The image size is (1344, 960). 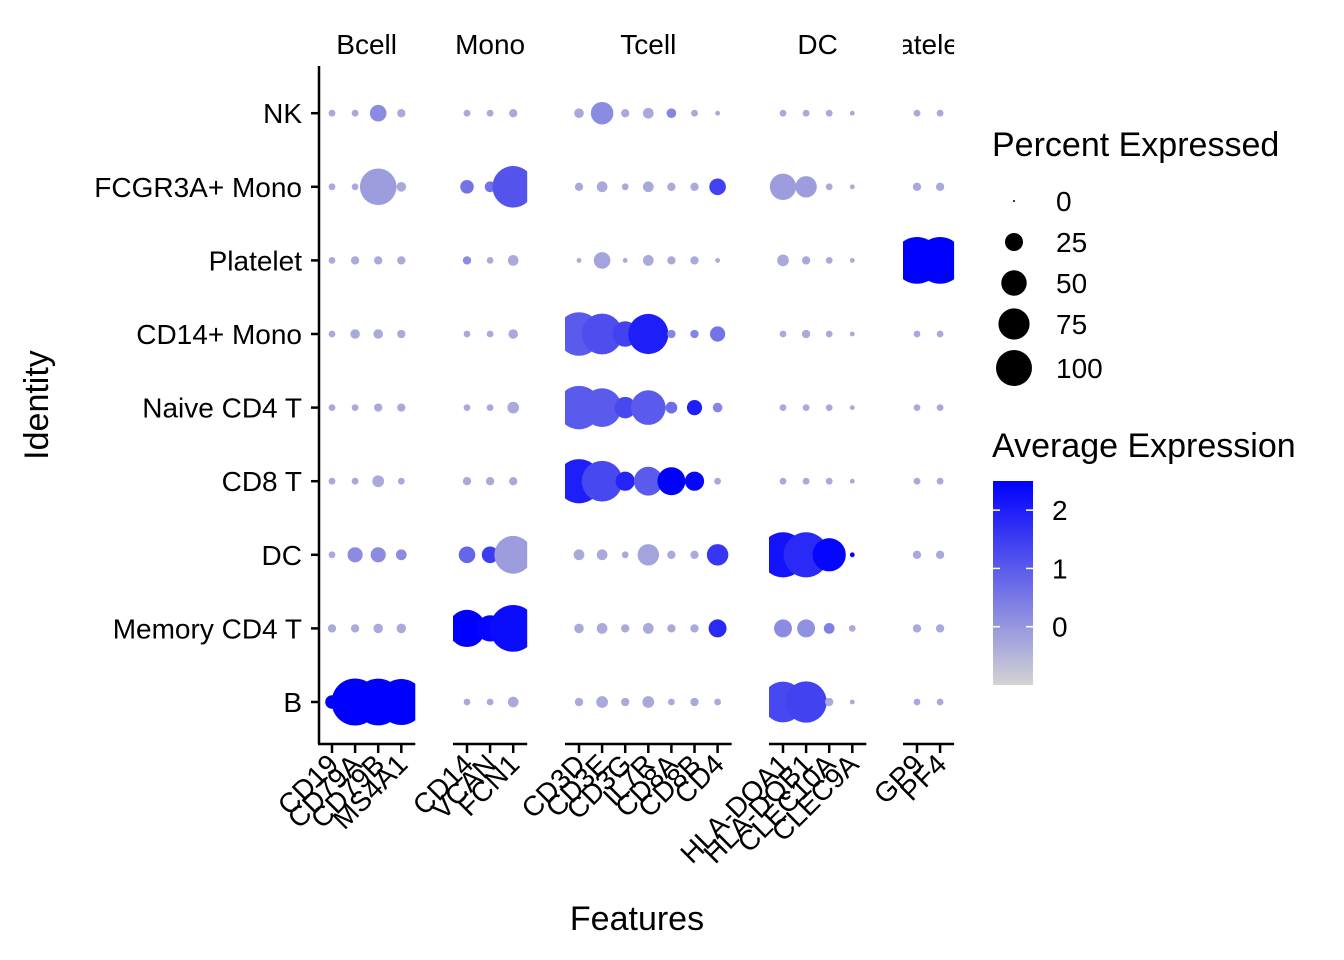 What do you see at coordinates (829, 260) in the screenshot?
I see `dot-CLEC10A-Platelet` at bounding box center [829, 260].